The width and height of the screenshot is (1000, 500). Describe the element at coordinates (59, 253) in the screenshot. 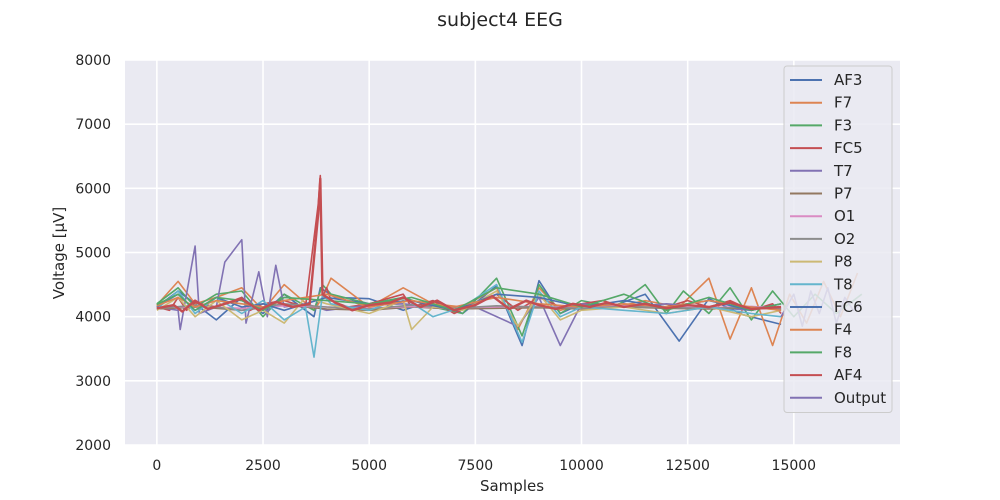

I see `y-axis-label: Voltage [µV]` at that location.